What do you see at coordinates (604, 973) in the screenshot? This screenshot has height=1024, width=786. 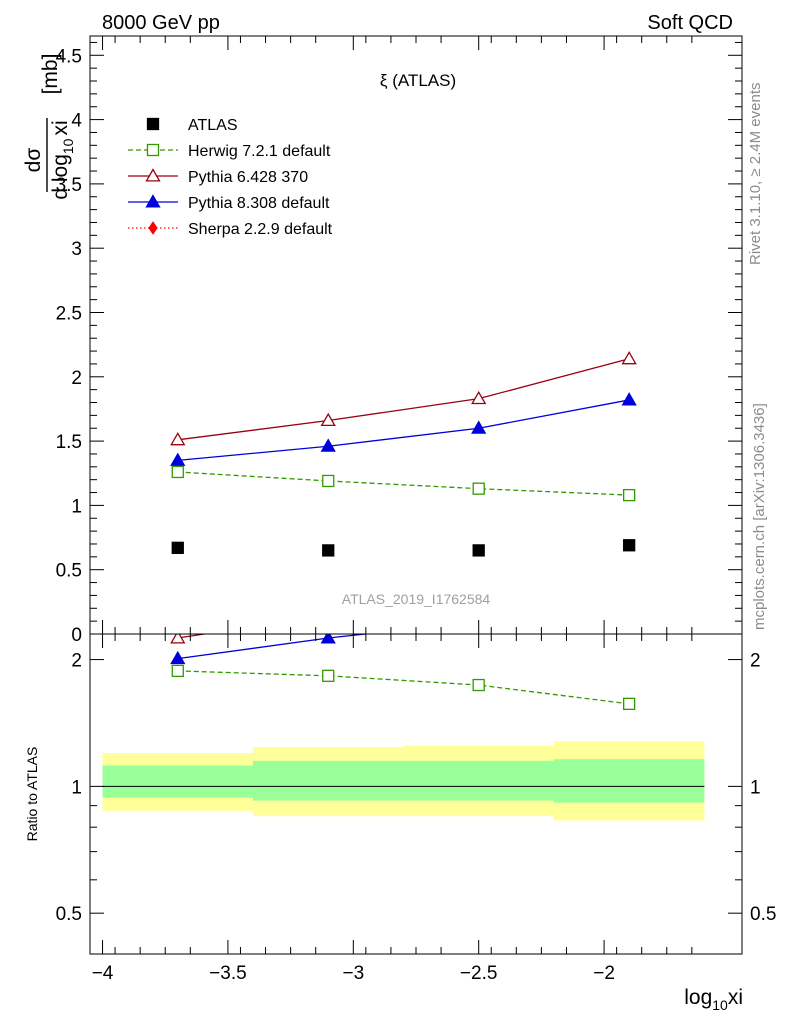 I see `xtick-label: −2` at bounding box center [604, 973].